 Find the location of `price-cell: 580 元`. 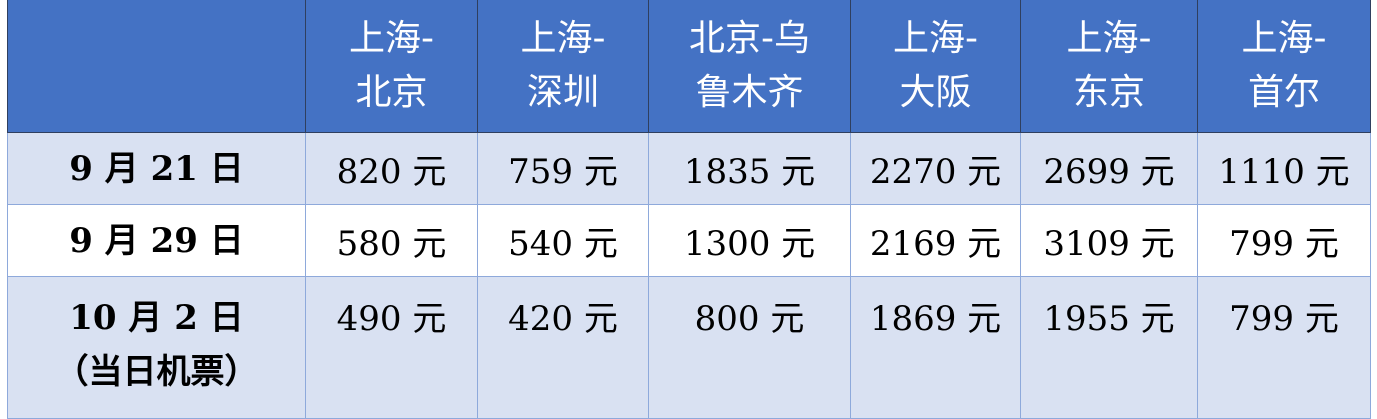

price-cell: 580 元 is located at coordinates (391, 240).